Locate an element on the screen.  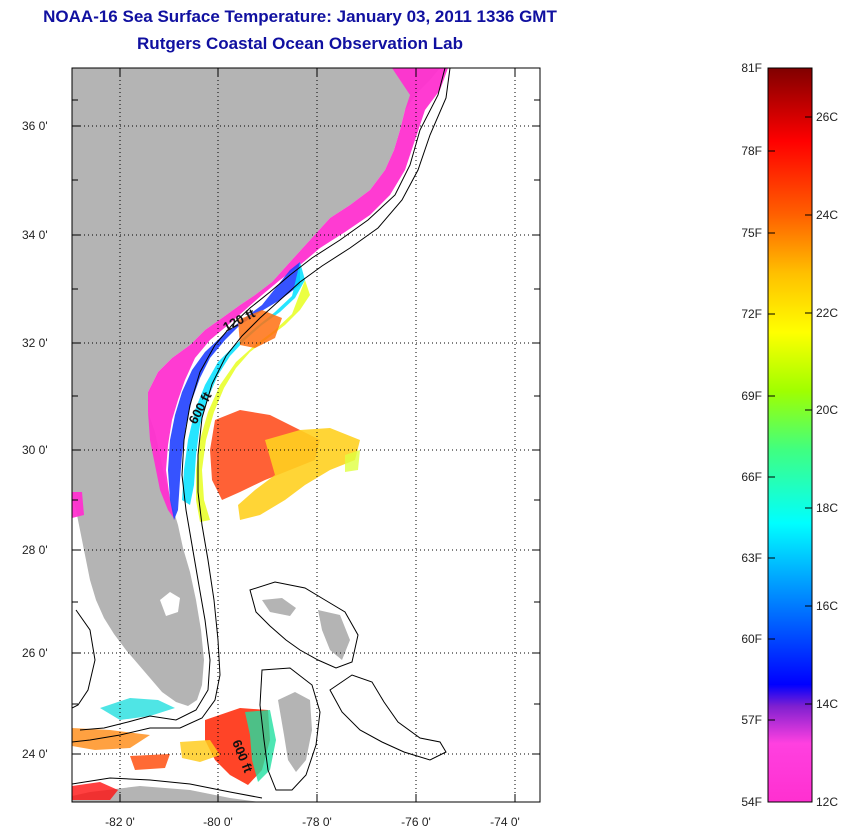
colorbar-ticks is located at coordinates (790, 435).